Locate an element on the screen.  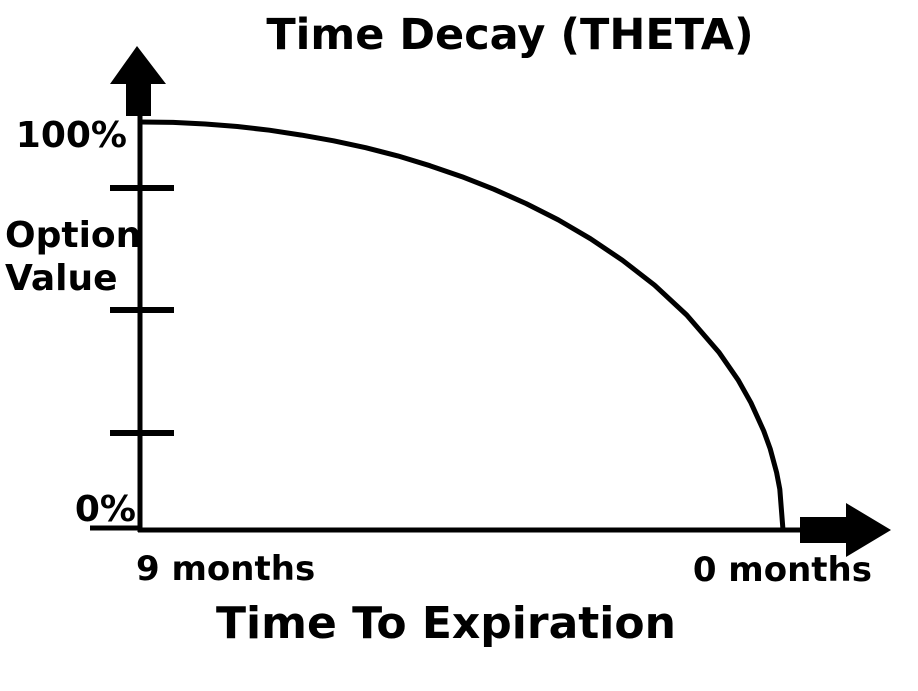
y-axis-max-label: 100% is located at coordinates (71, 135).